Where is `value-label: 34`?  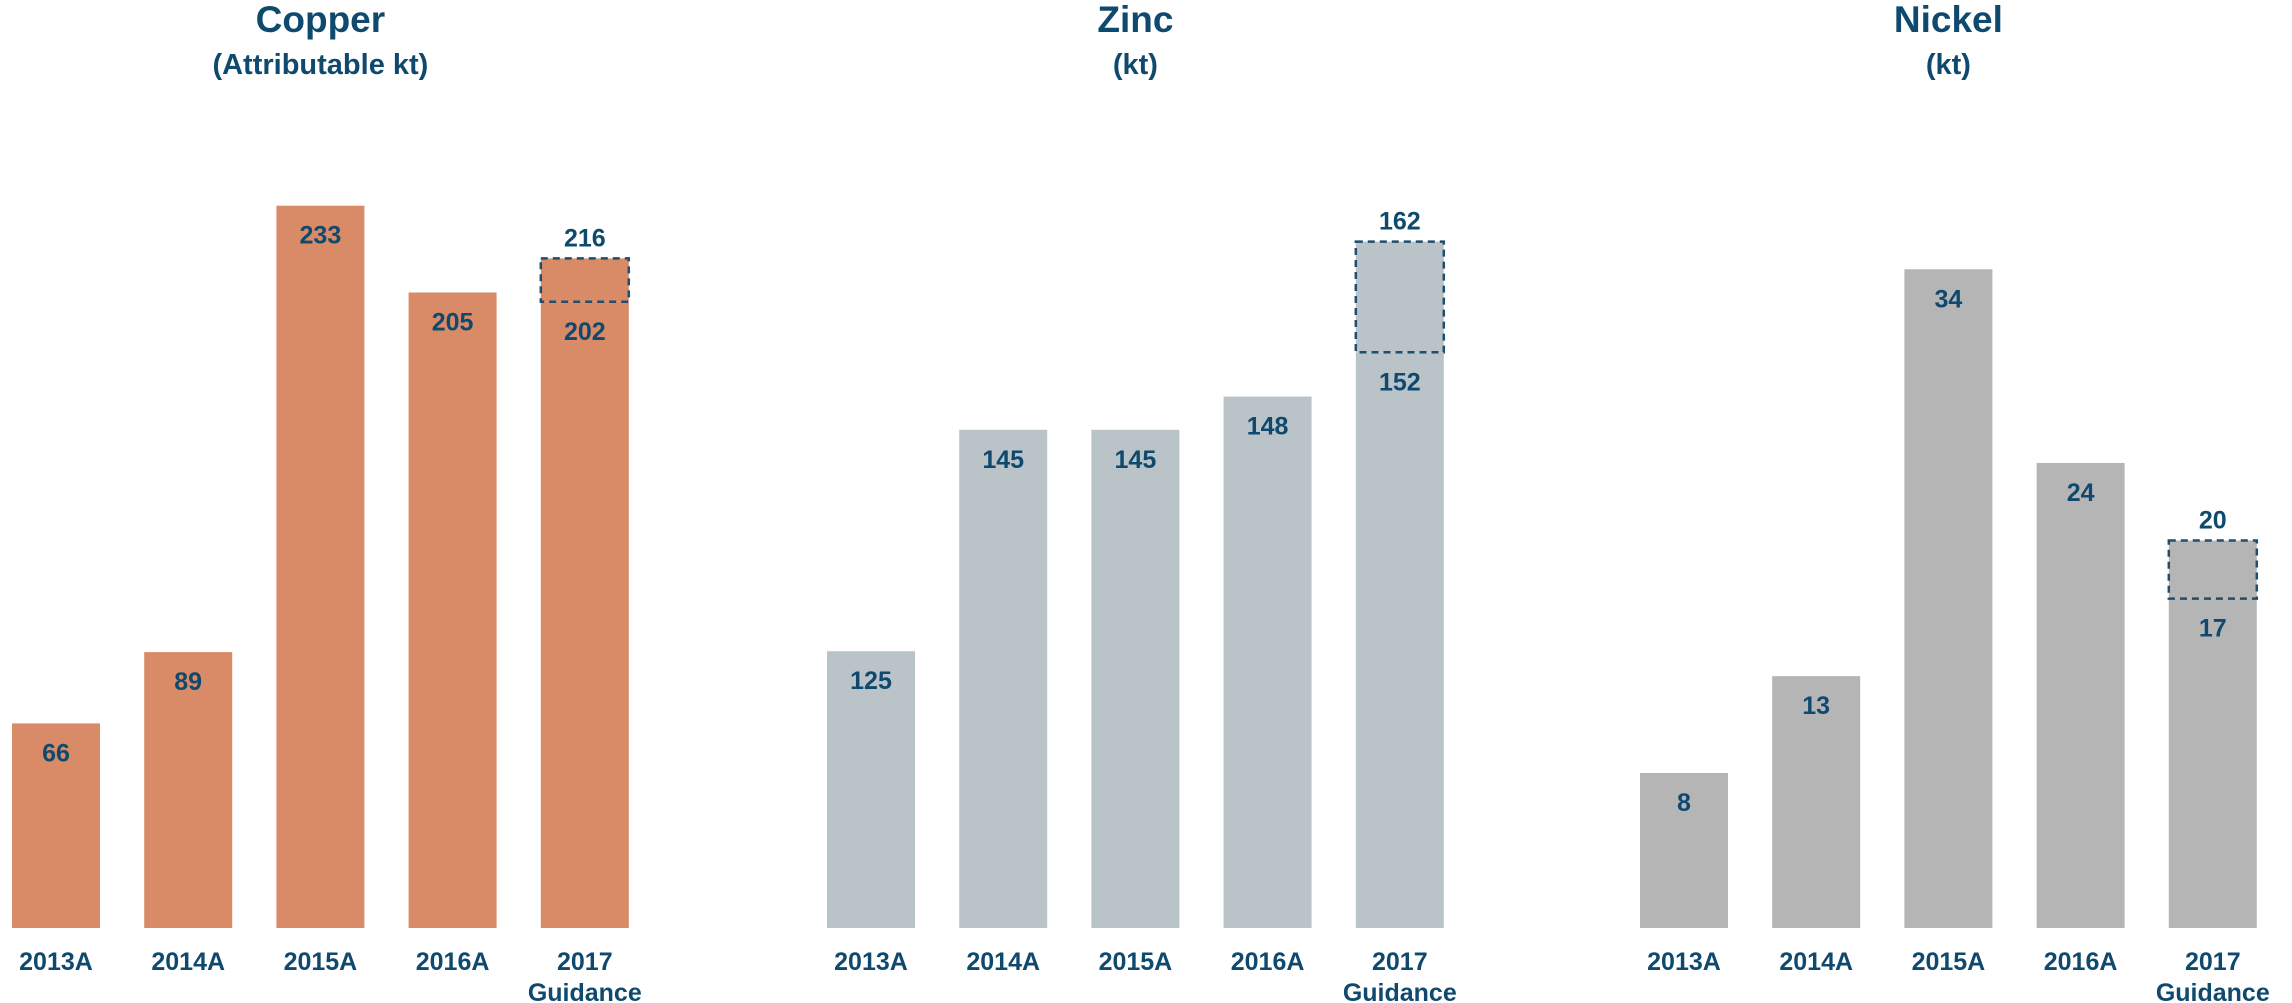
value-label: 34 is located at coordinates (1948, 299).